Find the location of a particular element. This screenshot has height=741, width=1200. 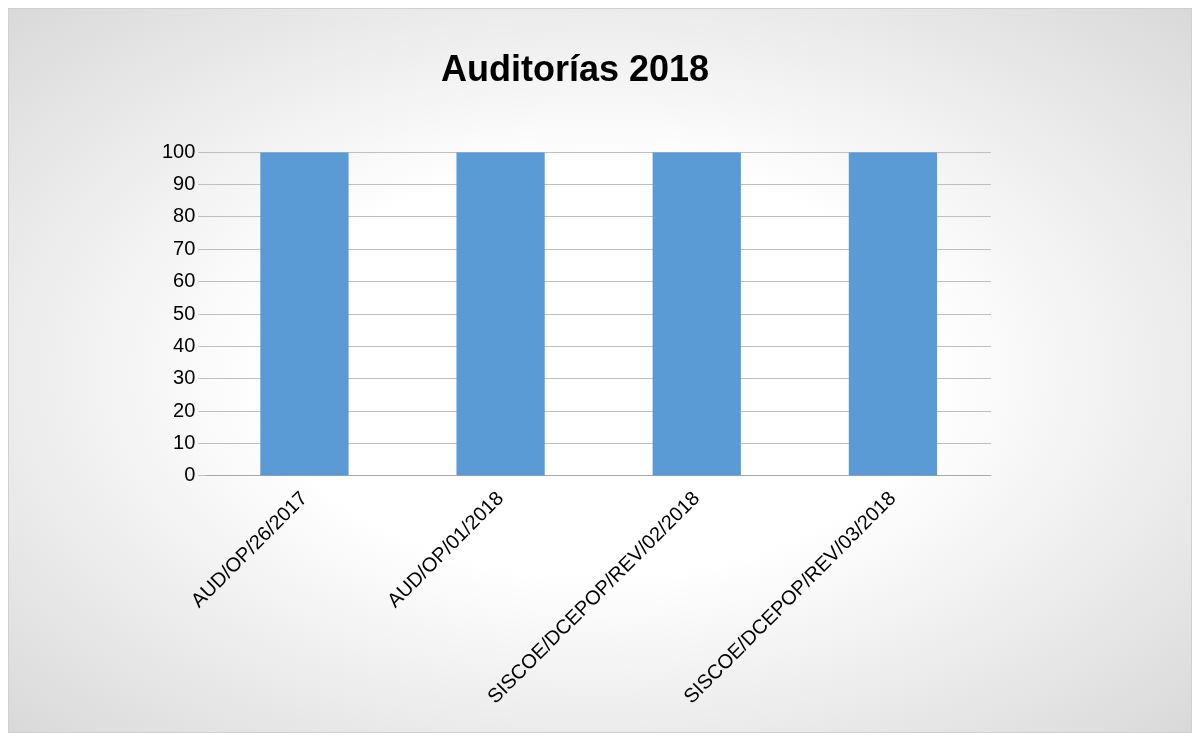

y-tick-label: 0 is located at coordinates (190, 474).